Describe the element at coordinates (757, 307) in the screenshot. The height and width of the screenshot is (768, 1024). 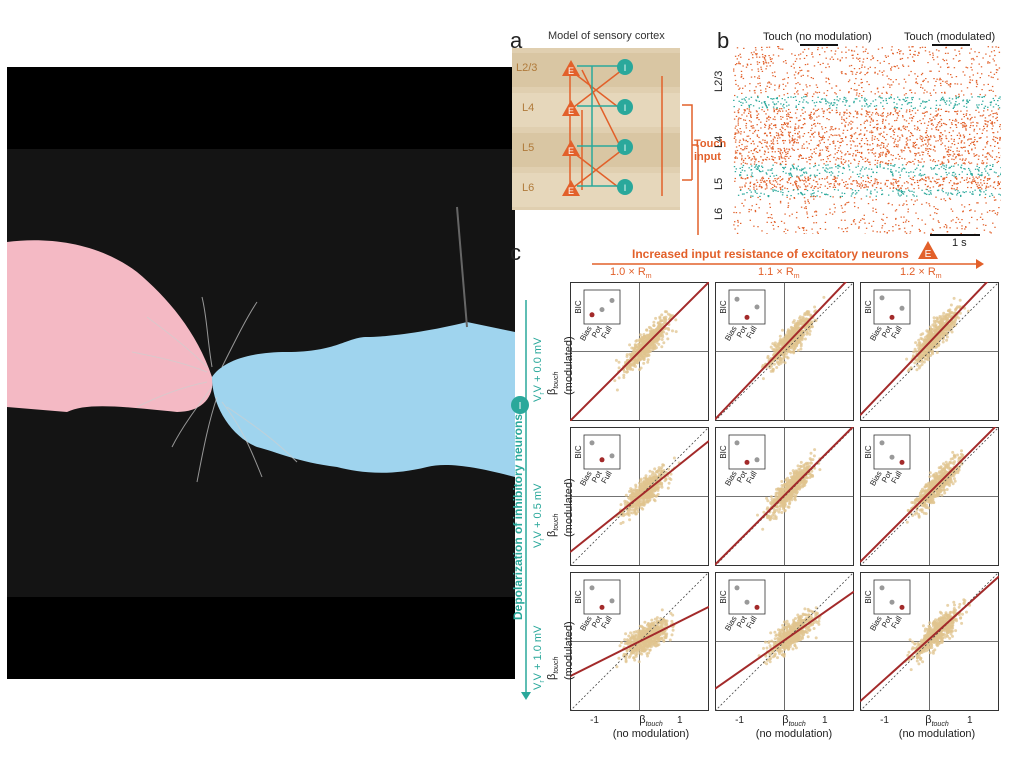
I see `bic-point` at that location.